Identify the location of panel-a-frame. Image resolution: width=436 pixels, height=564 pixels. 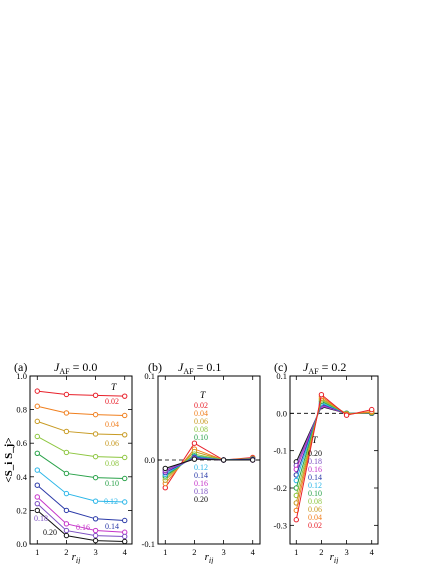
(81, 460).